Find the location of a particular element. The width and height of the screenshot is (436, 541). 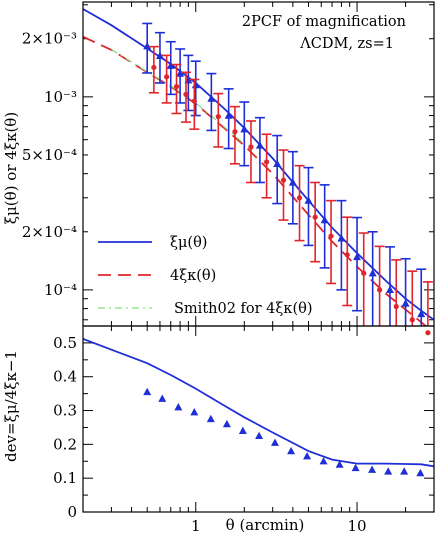

legend: ξμ(θ) 4ξκ(θ) Smith02 for 4ξκ(θ) is located at coordinates (205, 276).